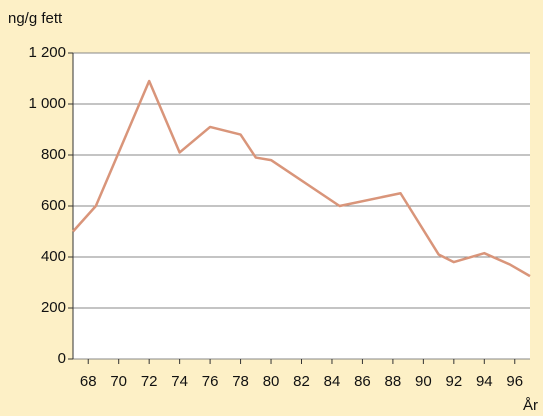 Image resolution: width=543 pixels, height=416 pixels. What do you see at coordinates (332, 381) in the screenshot?
I see `x-tick-label: 84` at bounding box center [332, 381].